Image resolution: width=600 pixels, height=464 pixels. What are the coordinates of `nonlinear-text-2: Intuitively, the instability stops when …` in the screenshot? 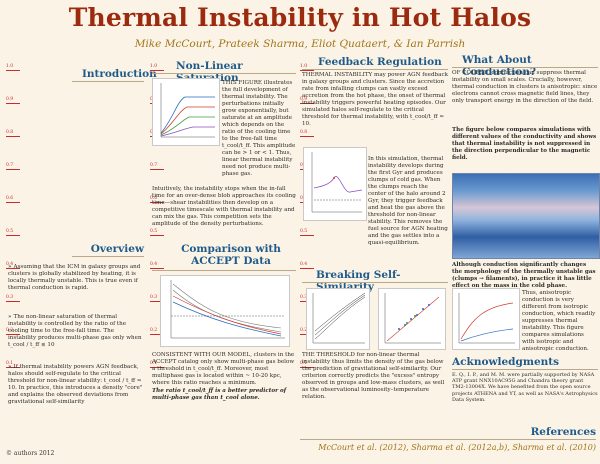 It's located at (224, 206).